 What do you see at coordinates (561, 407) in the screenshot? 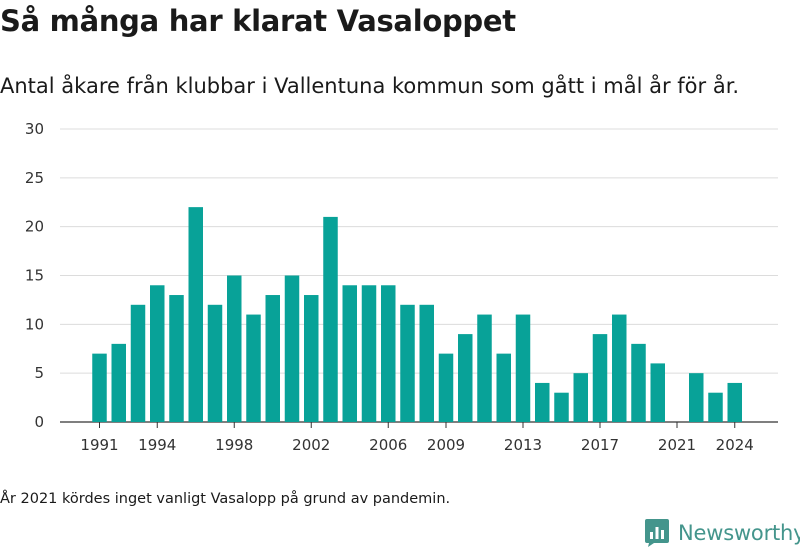
I see `bar-2015` at bounding box center [561, 407].